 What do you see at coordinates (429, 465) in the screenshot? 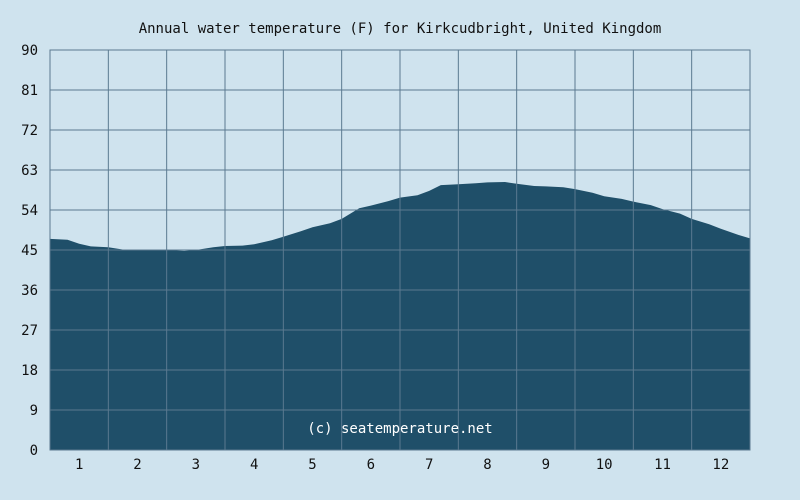
I see `x-tick-label: 7` at bounding box center [429, 465].